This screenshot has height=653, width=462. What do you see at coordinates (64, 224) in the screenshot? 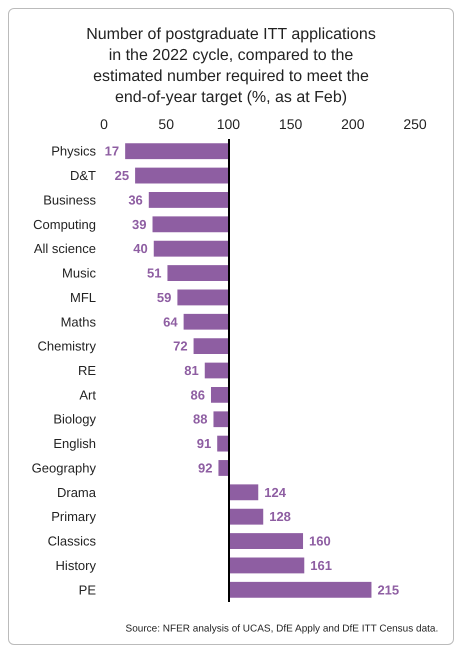
I see `y-tick-label: Computing` at bounding box center [64, 224].